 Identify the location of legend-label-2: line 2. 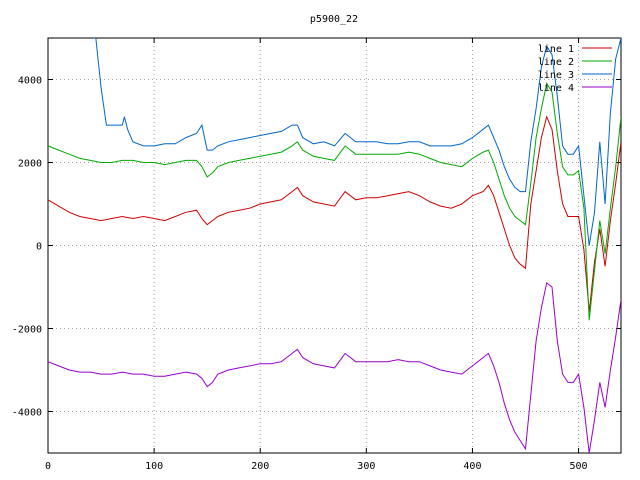
(556, 62).